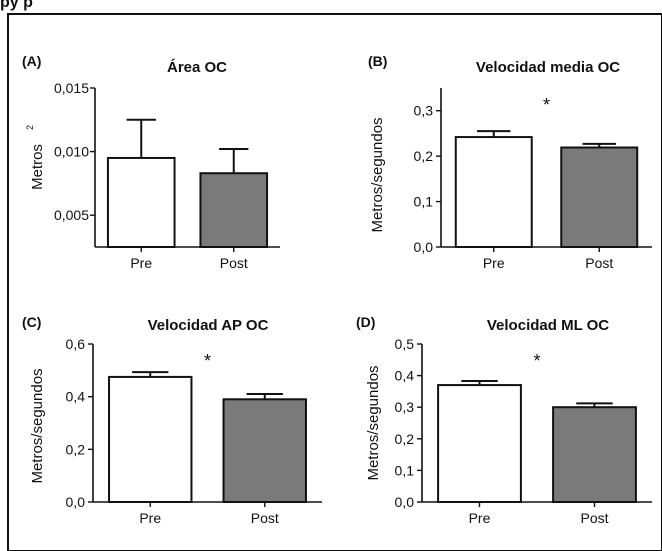 The width and height of the screenshot is (662, 551). Describe the element at coordinates (71, 215) in the screenshot. I see `y-tick-label: 0,005` at that location.